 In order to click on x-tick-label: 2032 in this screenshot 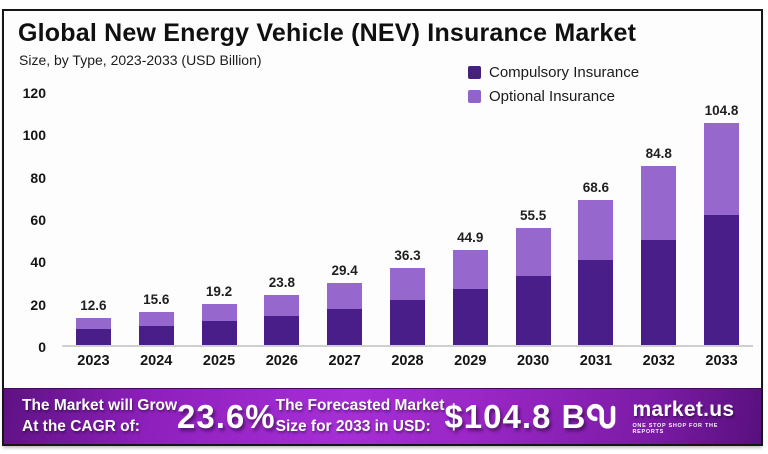, I will do `click(658, 361)`.